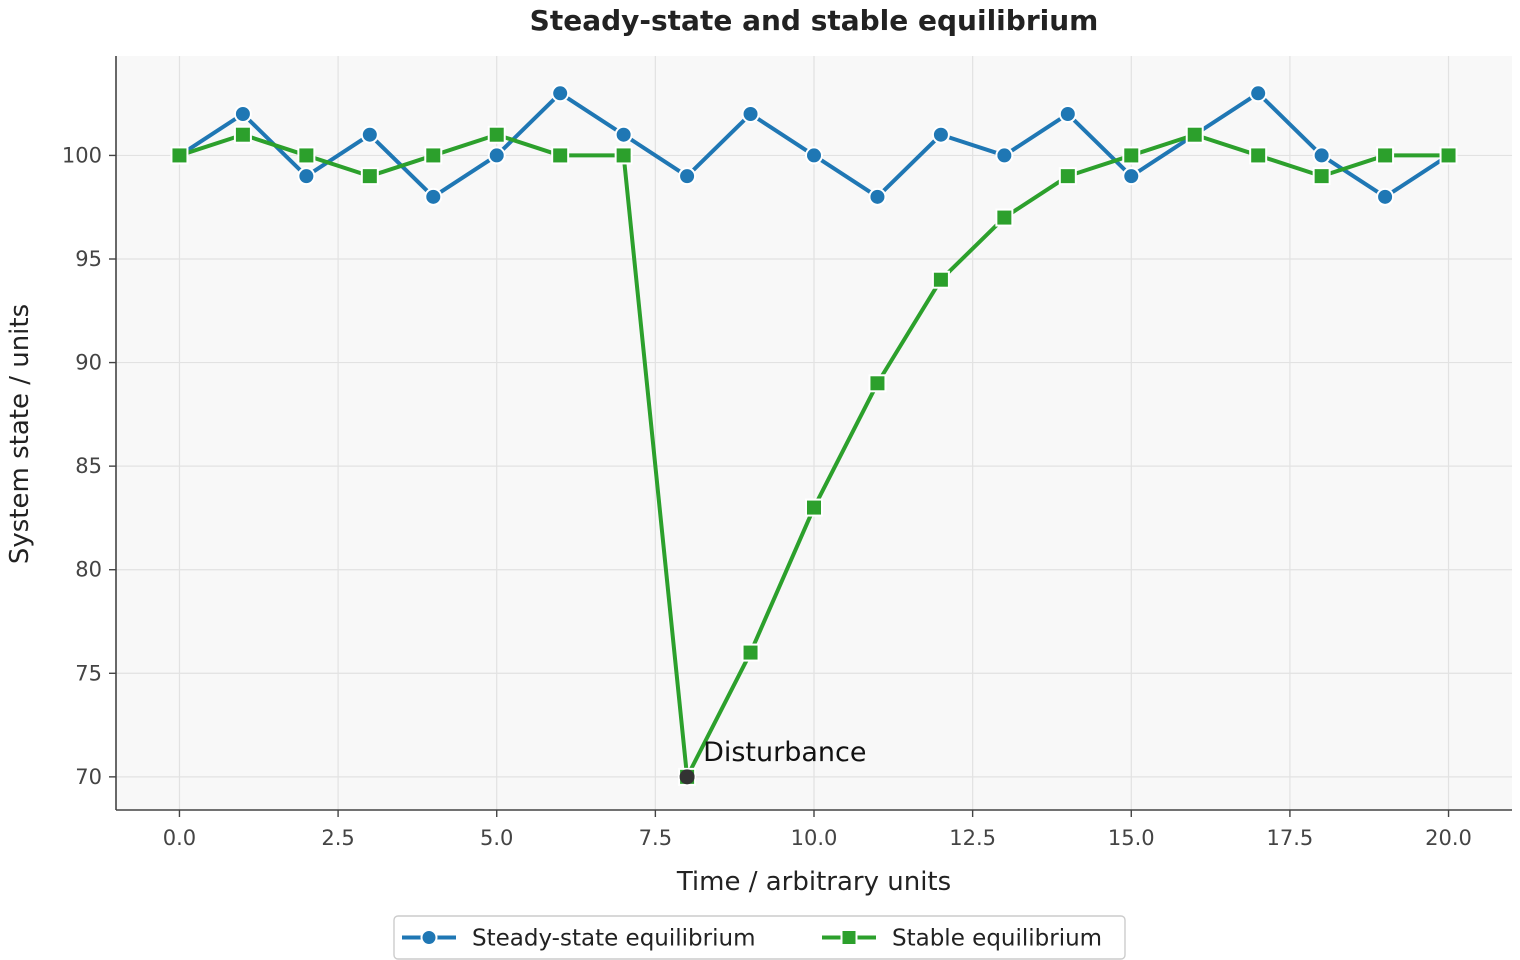 This screenshot has height=960, width=1520. What do you see at coordinates (813, 882) in the screenshot?
I see `x-axis-label: Time / arbitrary units` at bounding box center [813, 882].